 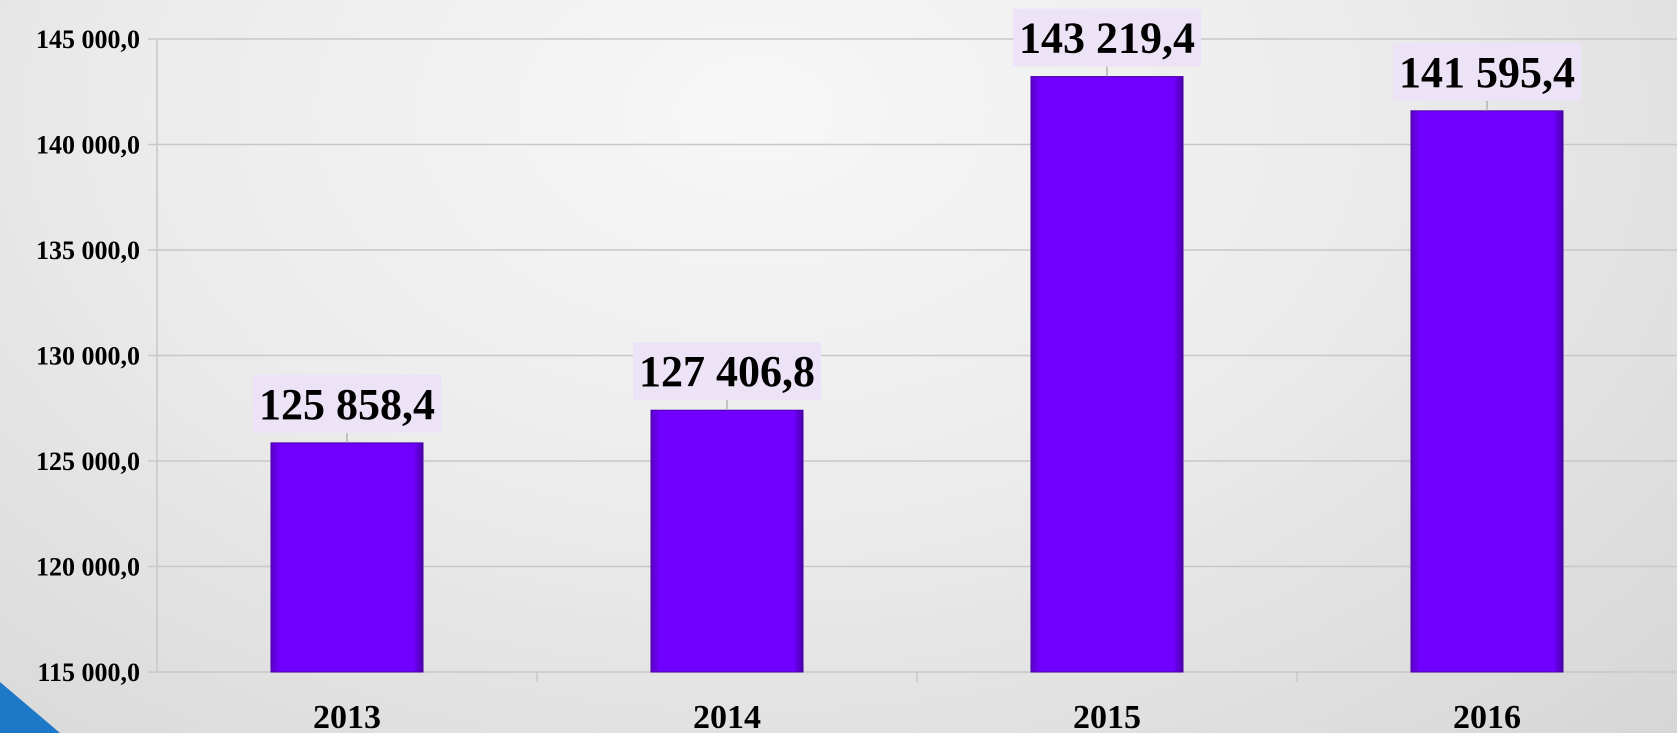 What do you see at coordinates (88, 356) in the screenshot?
I see `y-tick-label: 130 000,0` at bounding box center [88, 356].